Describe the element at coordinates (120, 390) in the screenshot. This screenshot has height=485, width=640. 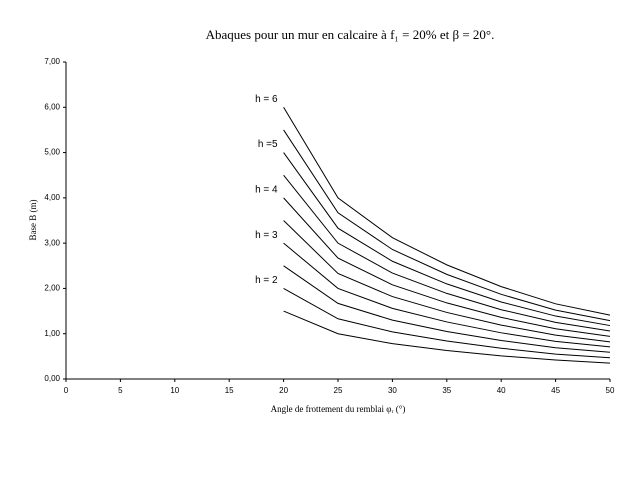
I see `x-tick-label: 5` at that location.